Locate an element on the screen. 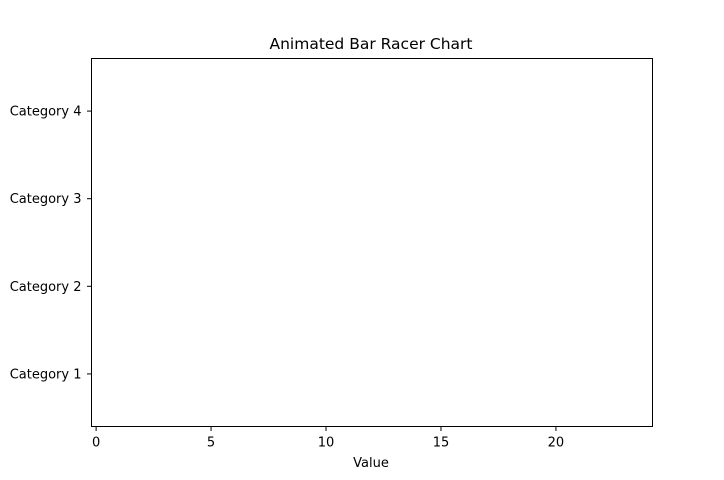 The image size is (724, 480). x-tick-label: 20 is located at coordinates (556, 443).